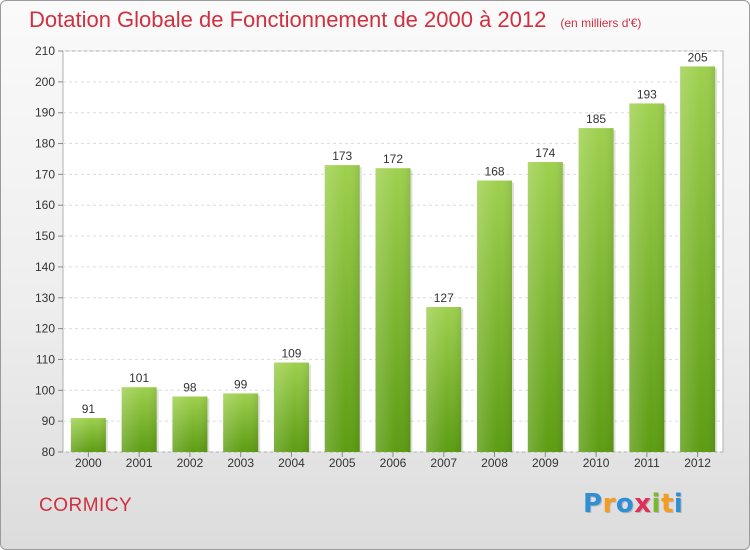 The image size is (750, 550). Describe the element at coordinates (45, 113) in the screenshot. I see `y-tick-label: 190` at that location.